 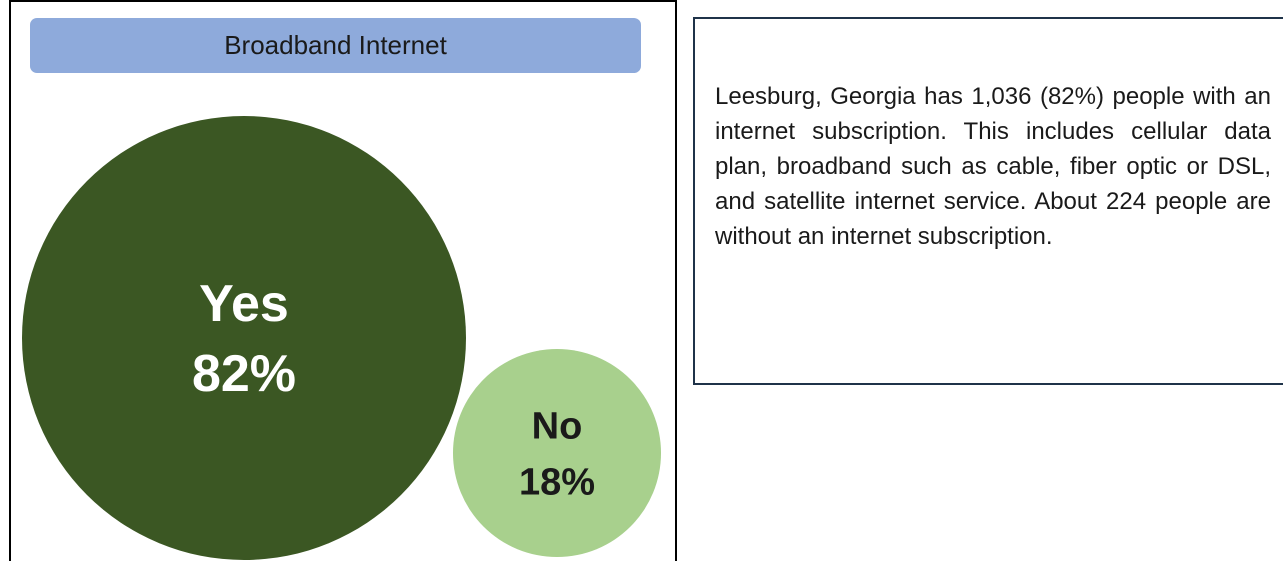 What do you see at coordinates (557, 482) in the screenshot?
I see `bubble-no-value: 18%` at bounding box center [557, 482].